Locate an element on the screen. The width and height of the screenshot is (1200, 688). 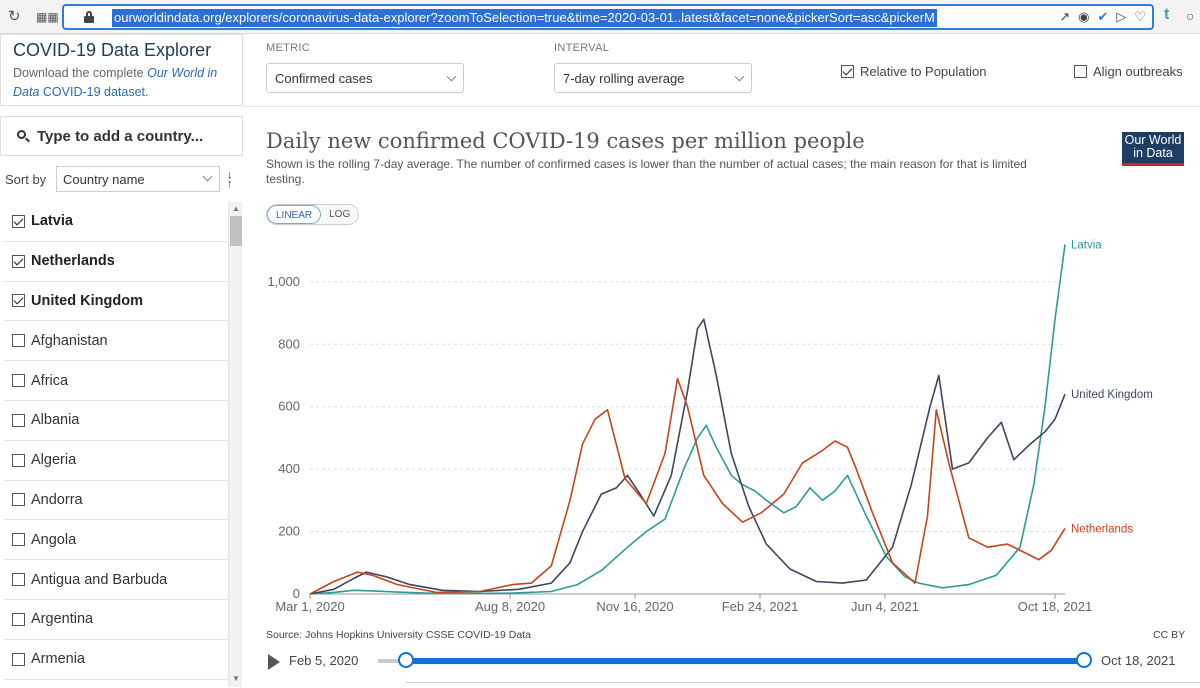
country-row: Netherlands is located at coordinates (116, 261).